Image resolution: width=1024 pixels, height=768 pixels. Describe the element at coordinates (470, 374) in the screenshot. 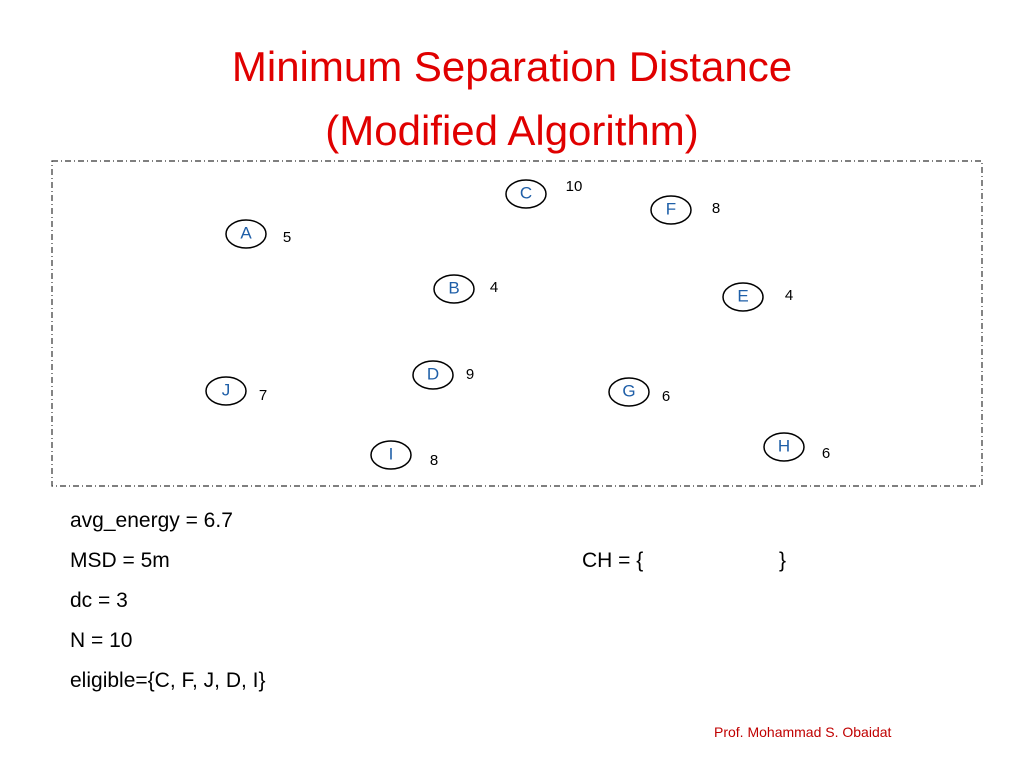

I see `node-energy: 9` at that location.